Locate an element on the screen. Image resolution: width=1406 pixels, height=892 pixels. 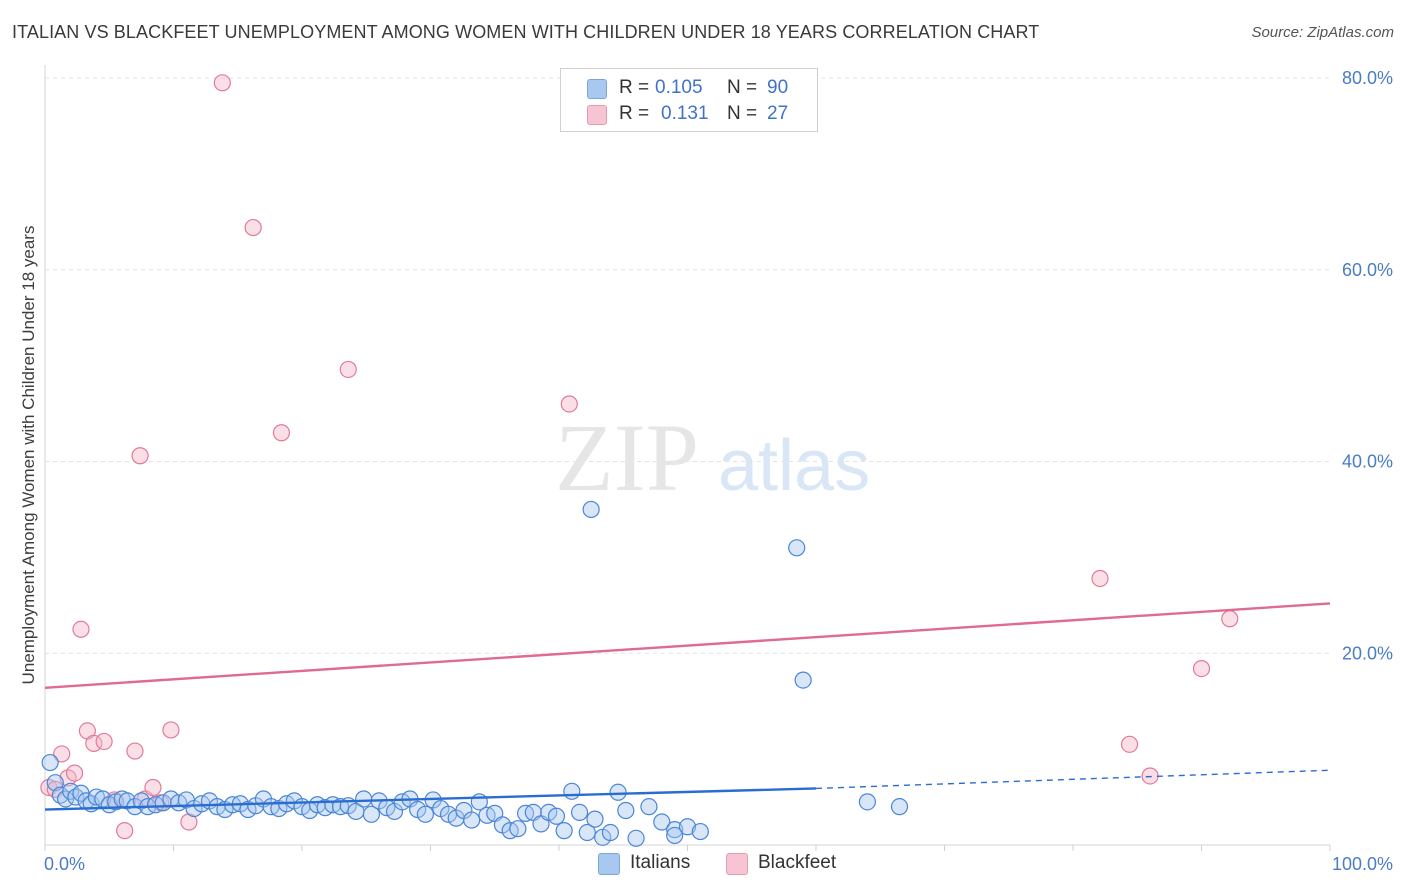
bottom-swatch-italians is located at coordinates (609, 864).